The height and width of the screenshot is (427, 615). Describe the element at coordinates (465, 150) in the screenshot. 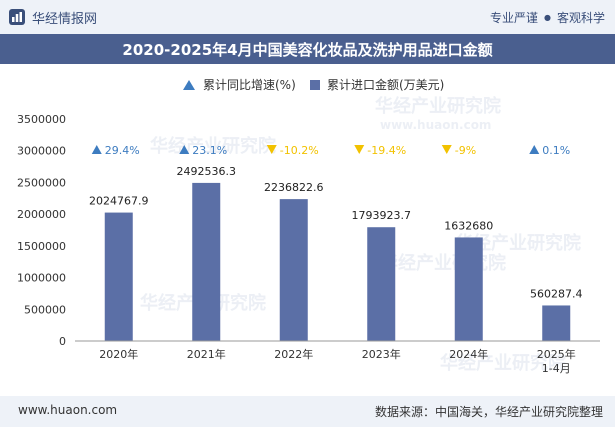

I see `growth-value-label: -9%` at that location.